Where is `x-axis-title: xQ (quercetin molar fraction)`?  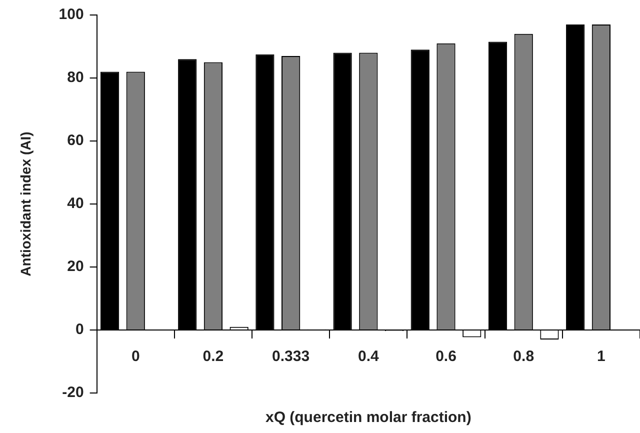 x-axis-title: xQ (quercetin molar fraction) is located at coordinates (368, 417).